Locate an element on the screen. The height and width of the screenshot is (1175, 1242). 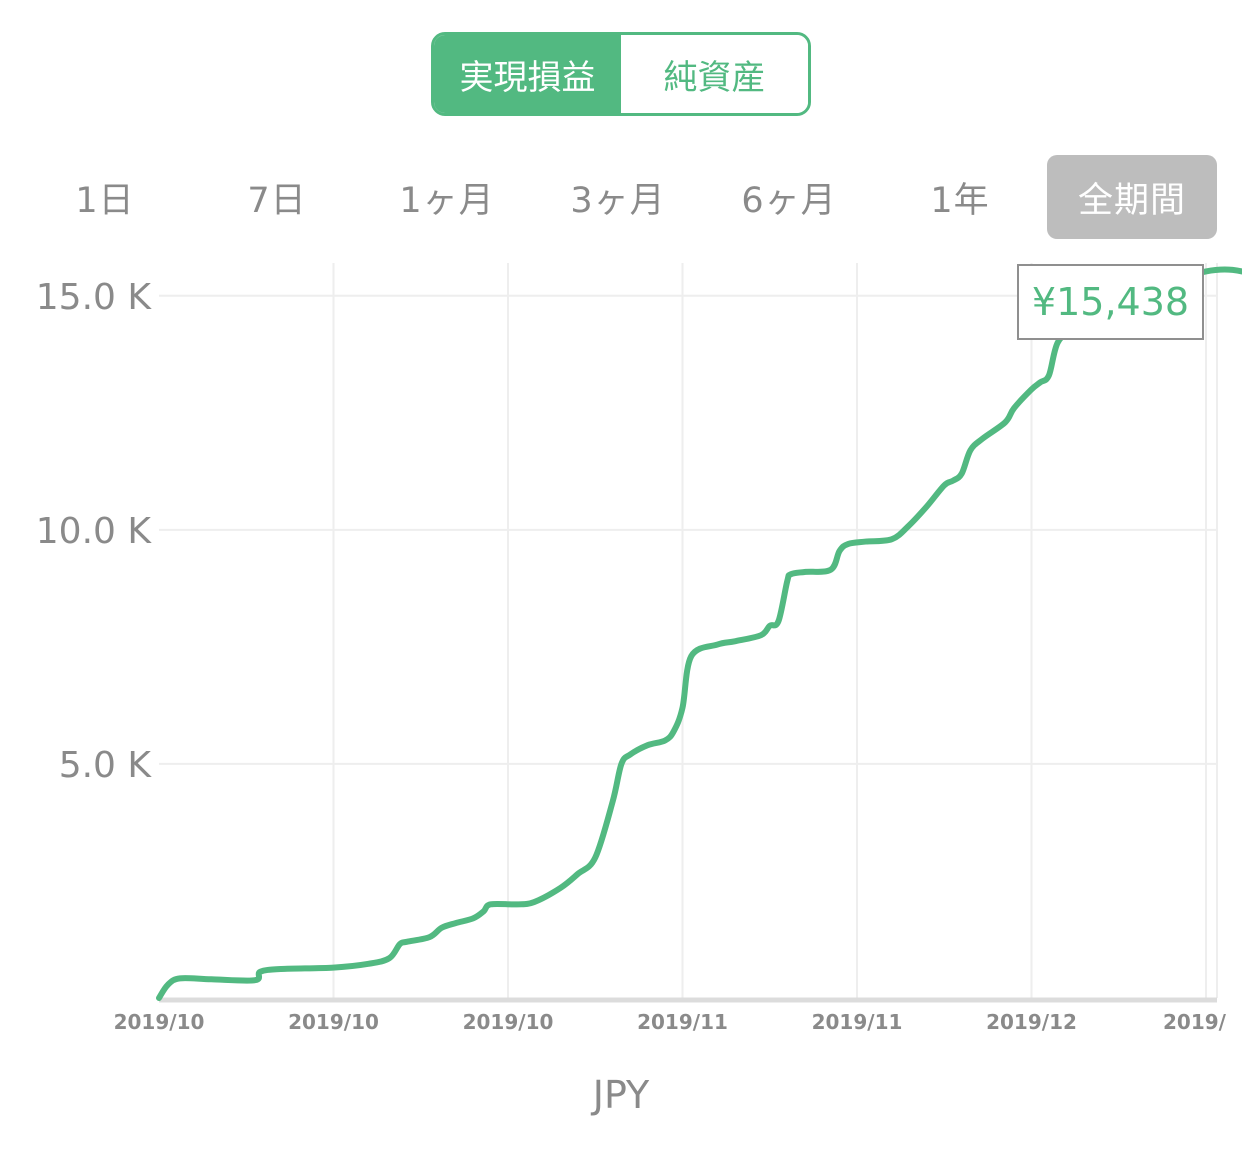
period-3m: 3ヶ月 is located at coordinates (618, 200).